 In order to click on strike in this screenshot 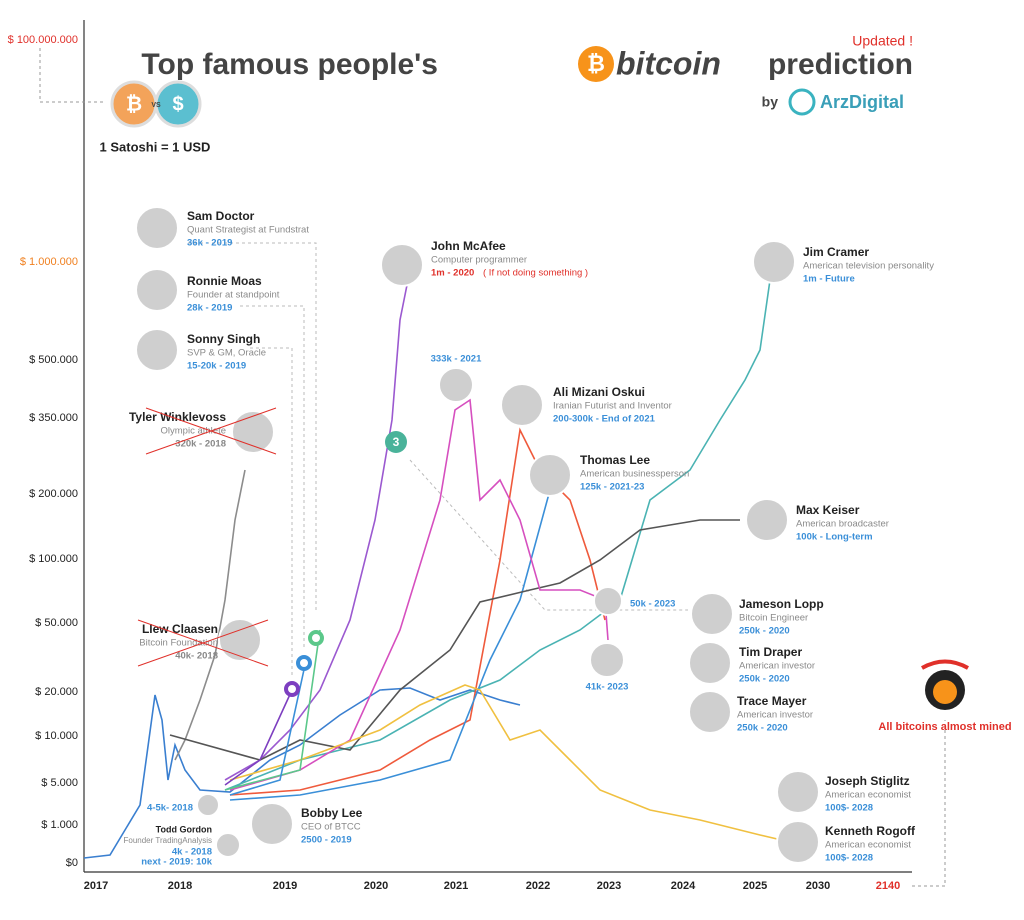, I will do `click(211, 431)`.